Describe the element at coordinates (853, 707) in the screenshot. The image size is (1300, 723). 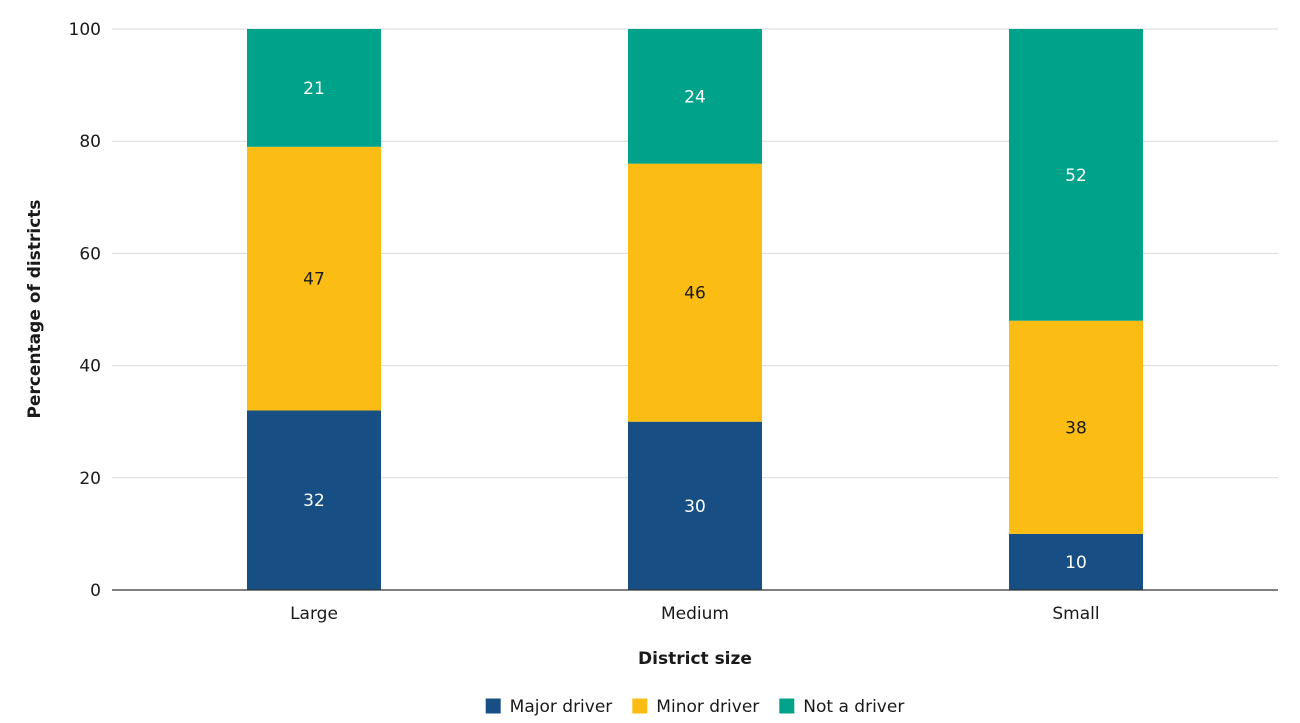
I see `legend-label: Not a driver` at that location.